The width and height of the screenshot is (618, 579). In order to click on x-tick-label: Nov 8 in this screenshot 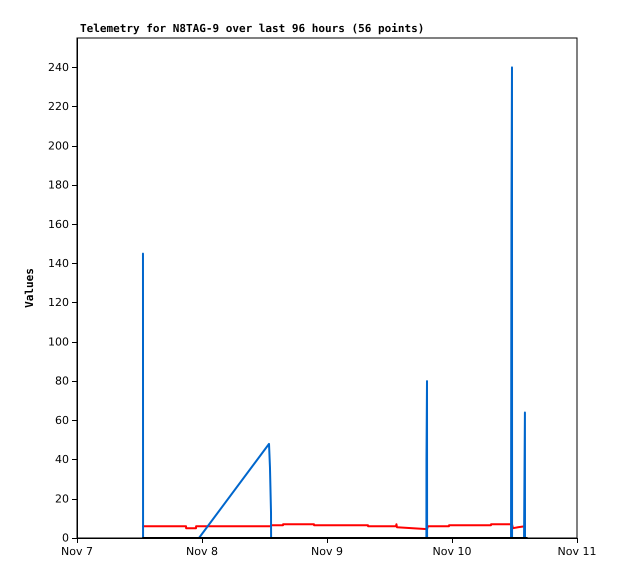, I will do `click(202, 551)`.